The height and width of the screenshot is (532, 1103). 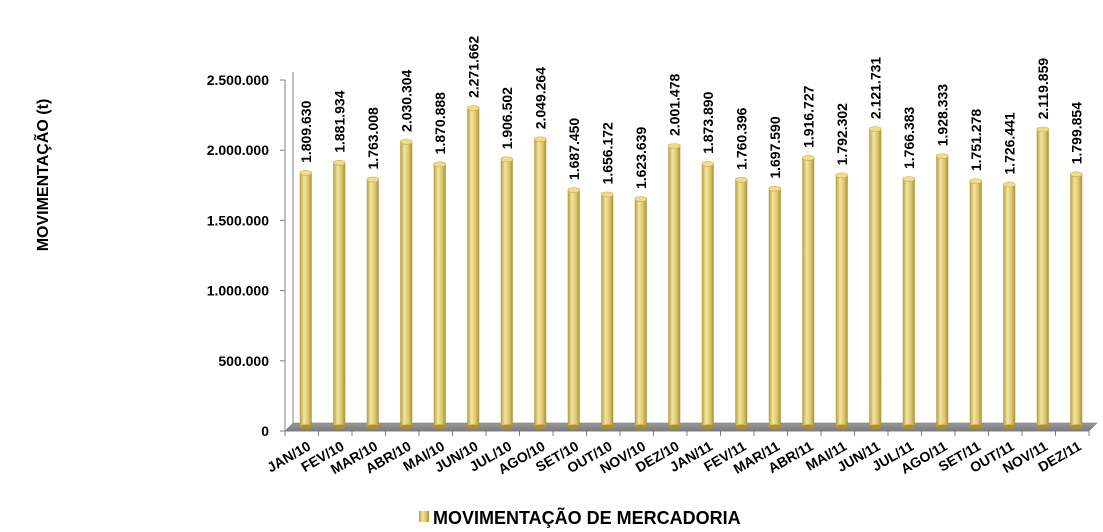 I want to click on data-label: 1.766.383, so click(x=909, y=138).